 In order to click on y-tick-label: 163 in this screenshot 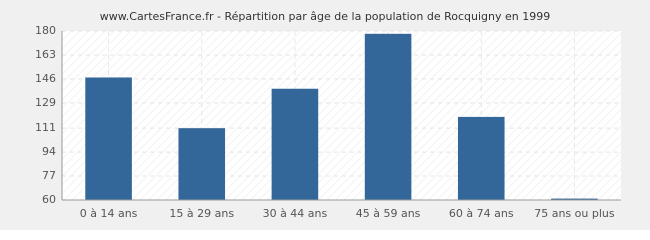, I will do `click(45, 54)`.